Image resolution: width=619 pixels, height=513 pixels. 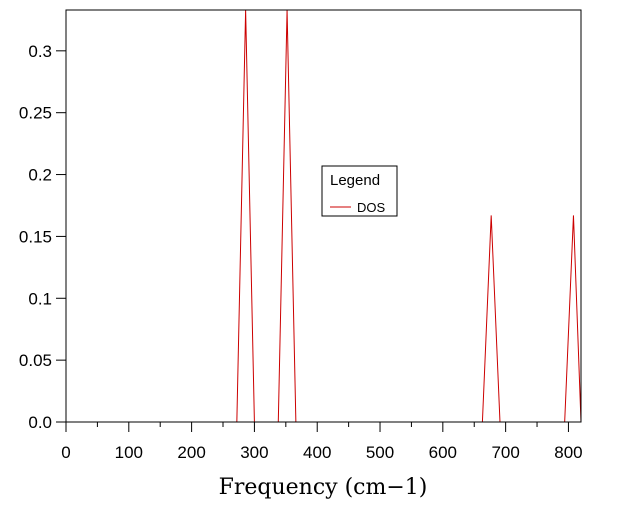 I want to click on x-tick-label: 500, so click(x=380, y=452).